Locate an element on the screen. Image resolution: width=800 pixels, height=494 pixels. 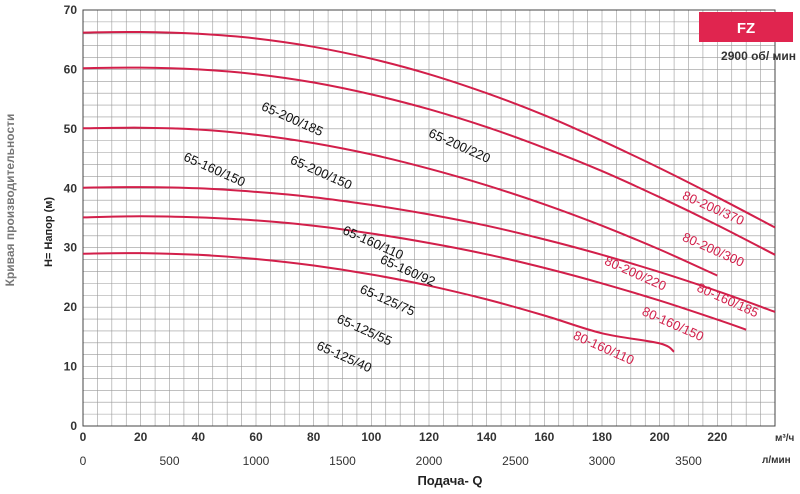
y-tick-label: 40 is located at coordinates (71, 188).